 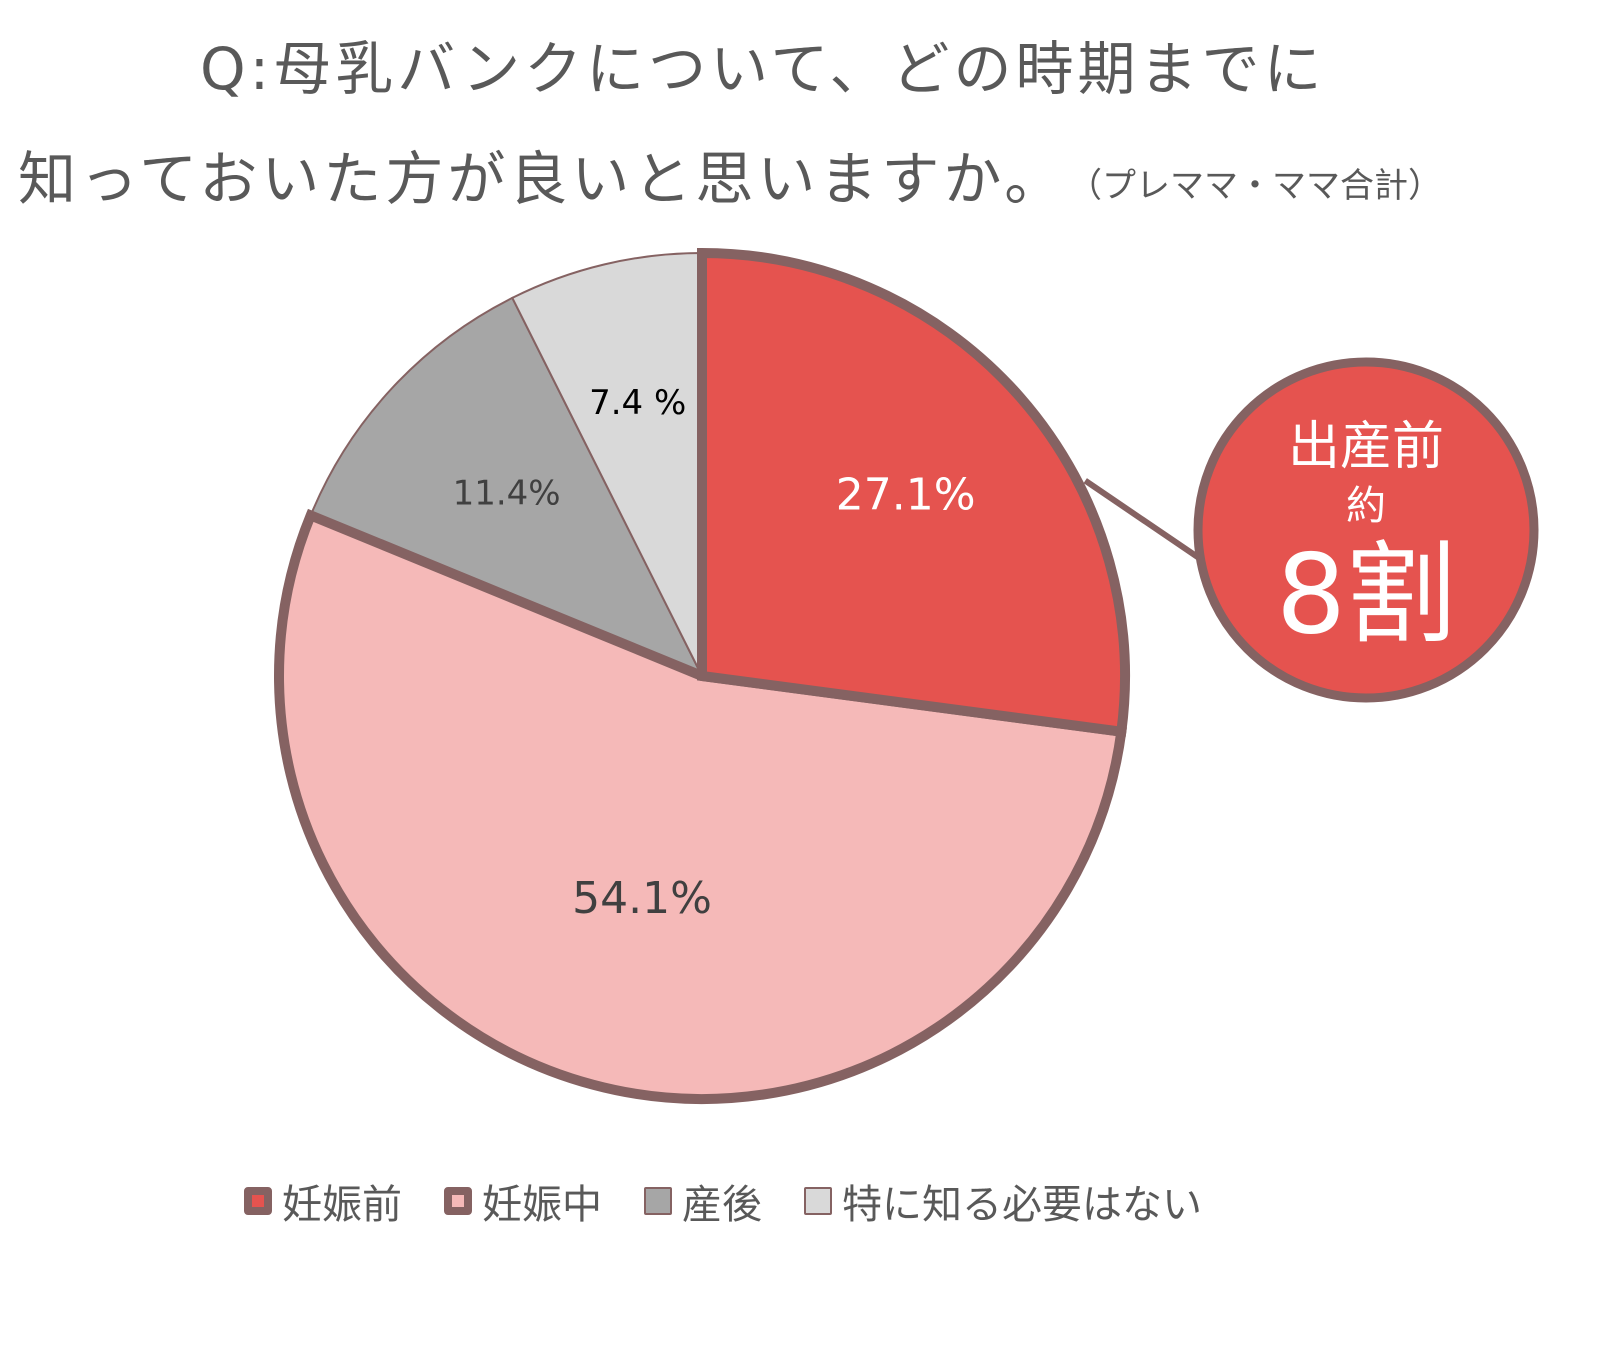 I want to click on legend-label: 妊娠前, so click(x=342, y=1205).